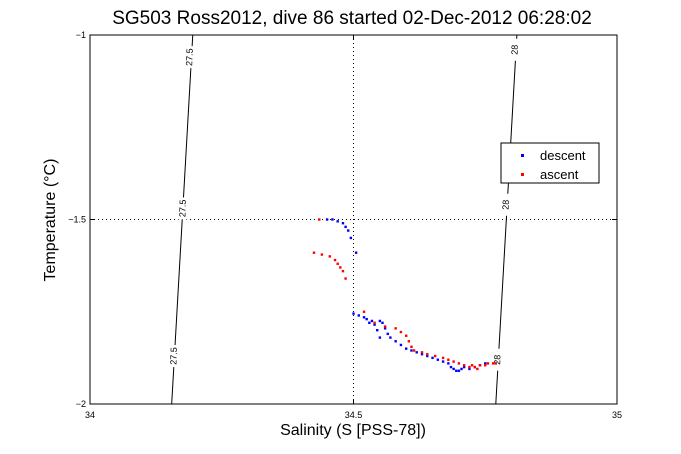 This screenshot has width=681, height=454. Describe the element at coordinates (50, 220) in the screenshot. I see `y-axis-label: Temperature (°C)` at that location.